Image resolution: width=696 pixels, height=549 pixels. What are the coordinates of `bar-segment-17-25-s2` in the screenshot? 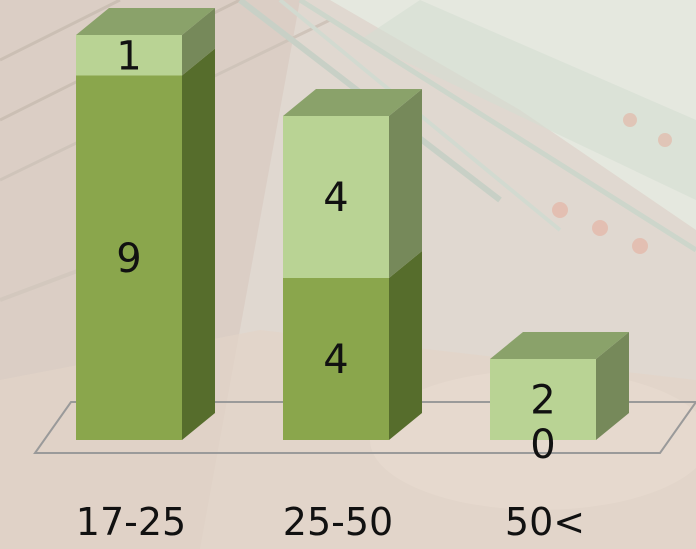 It's located at (129, 55).